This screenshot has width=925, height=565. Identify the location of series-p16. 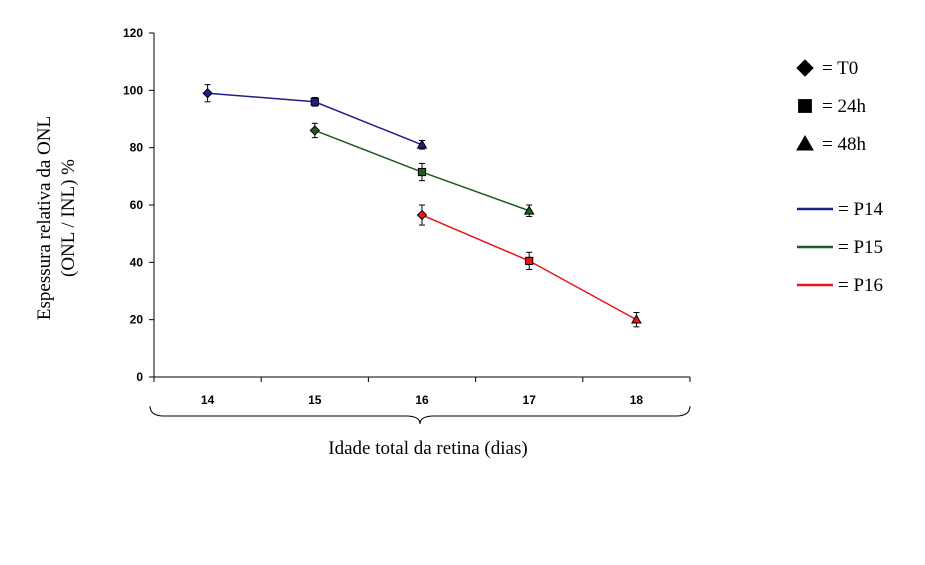
(529, 266).